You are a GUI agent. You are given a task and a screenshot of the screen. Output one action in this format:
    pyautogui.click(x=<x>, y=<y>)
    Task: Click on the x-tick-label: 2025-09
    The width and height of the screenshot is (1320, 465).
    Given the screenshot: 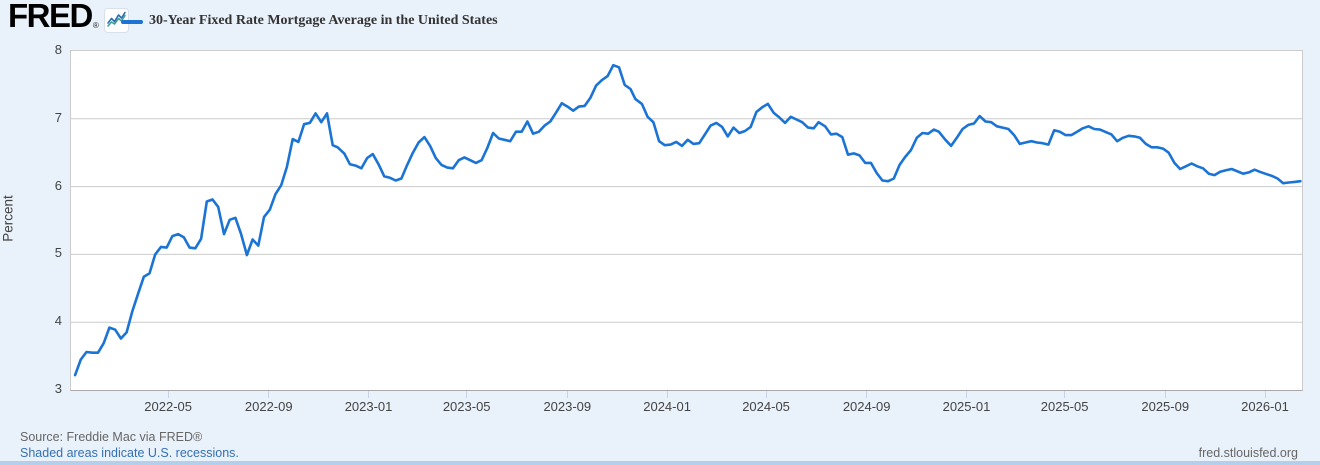 What is the action you would take?
    pyautogui.click(x=1165, y=406)
    